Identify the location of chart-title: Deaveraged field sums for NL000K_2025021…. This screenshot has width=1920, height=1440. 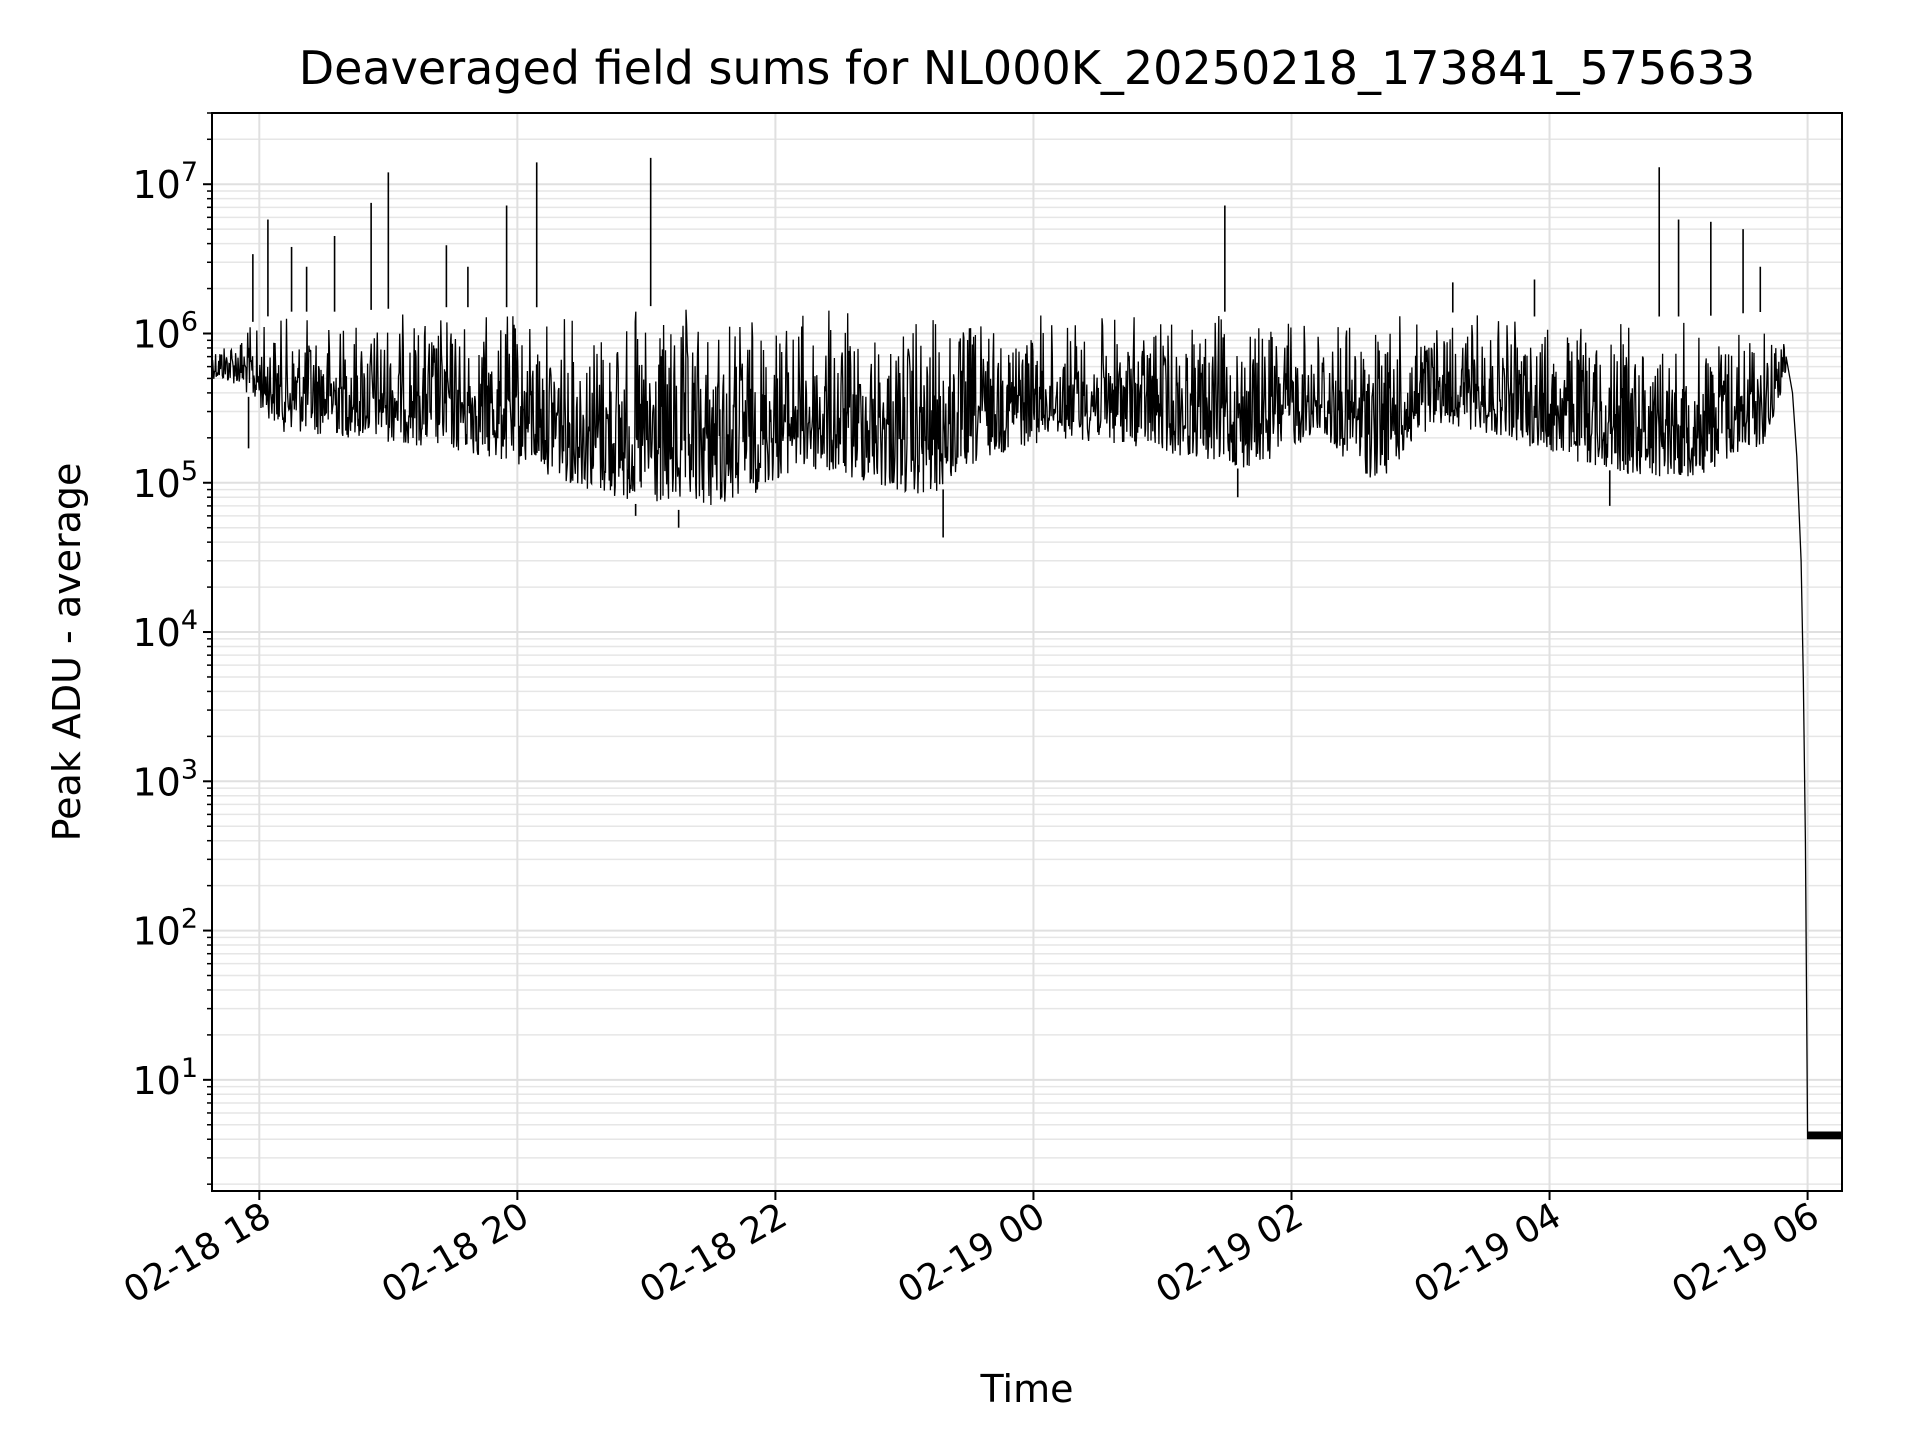
(1027, 68).